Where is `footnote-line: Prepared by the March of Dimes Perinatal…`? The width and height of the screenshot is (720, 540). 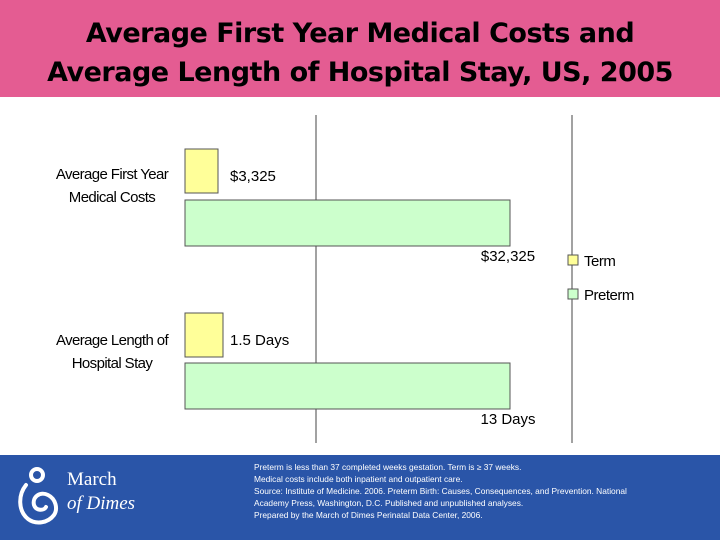 footnote-line: Prepared by the March of Dimes Perinatal… is located at coordinates (368, 515).